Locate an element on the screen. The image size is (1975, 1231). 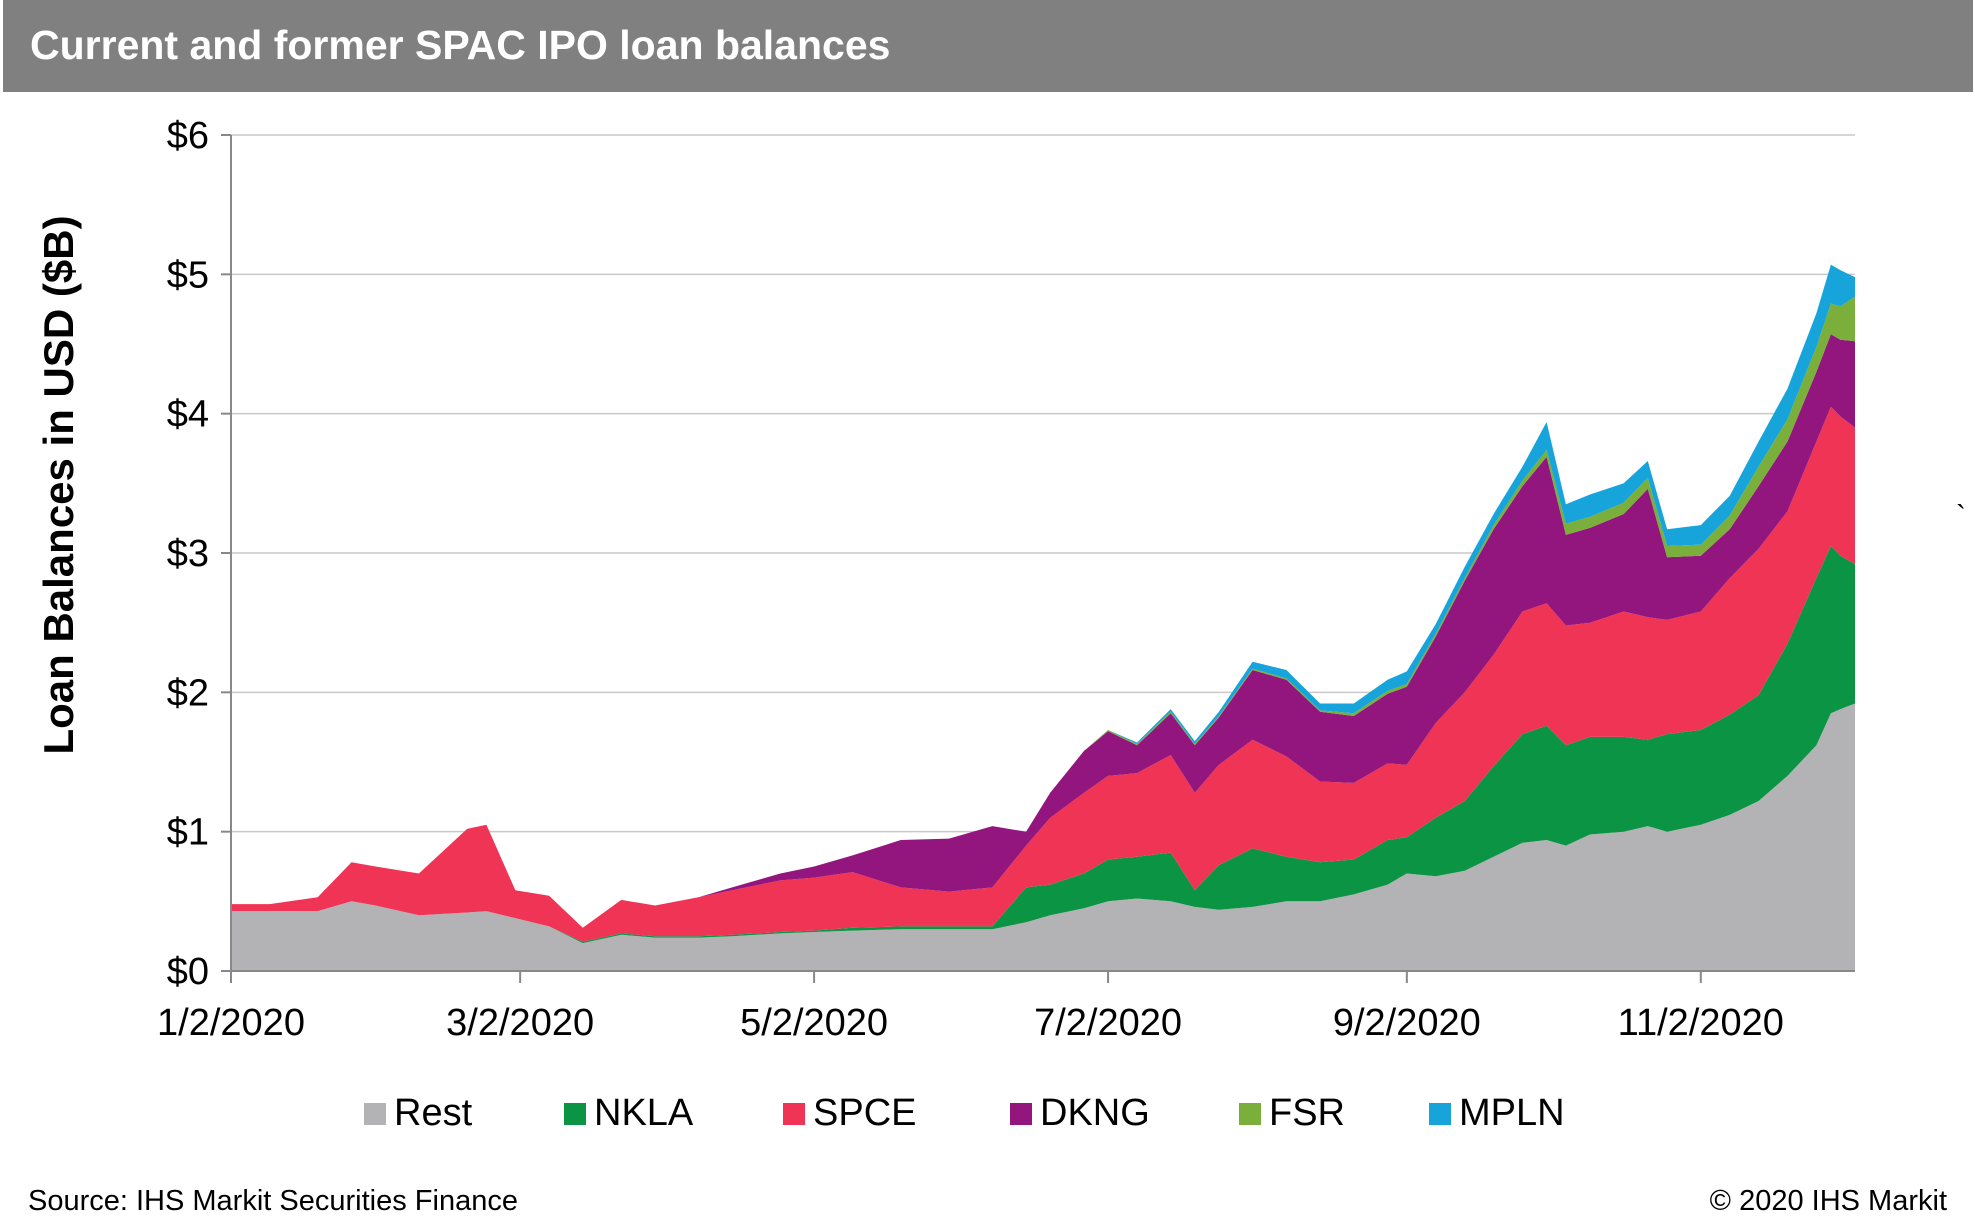
legend-item-fsr: FSR is located at coordinates (1292, 1113).